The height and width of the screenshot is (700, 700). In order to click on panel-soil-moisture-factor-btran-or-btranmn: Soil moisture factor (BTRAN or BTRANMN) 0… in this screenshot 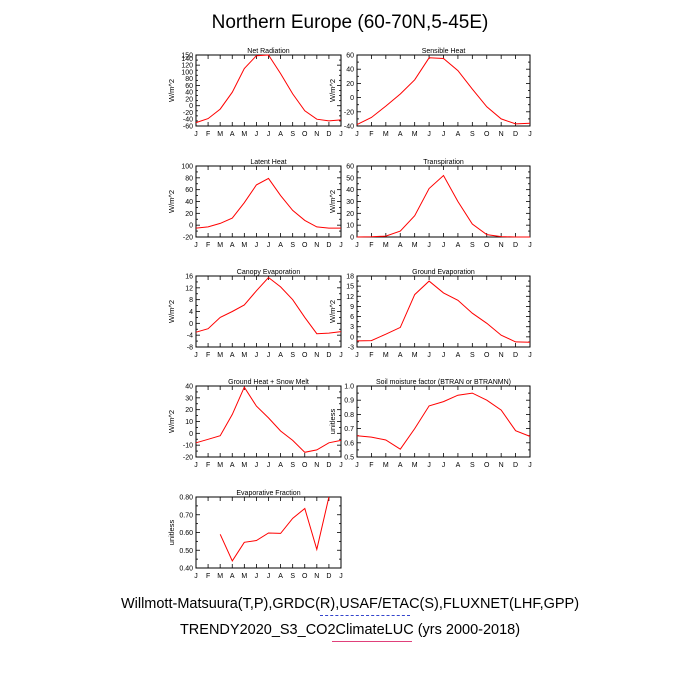, I will do `click(430, 424)`.